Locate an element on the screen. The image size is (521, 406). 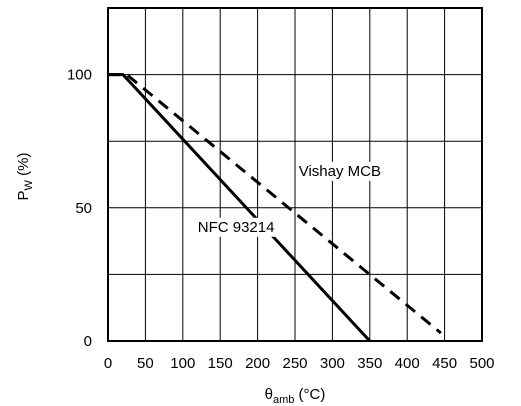
x-axis-title-main: θ is located at coordinates (269, 394).